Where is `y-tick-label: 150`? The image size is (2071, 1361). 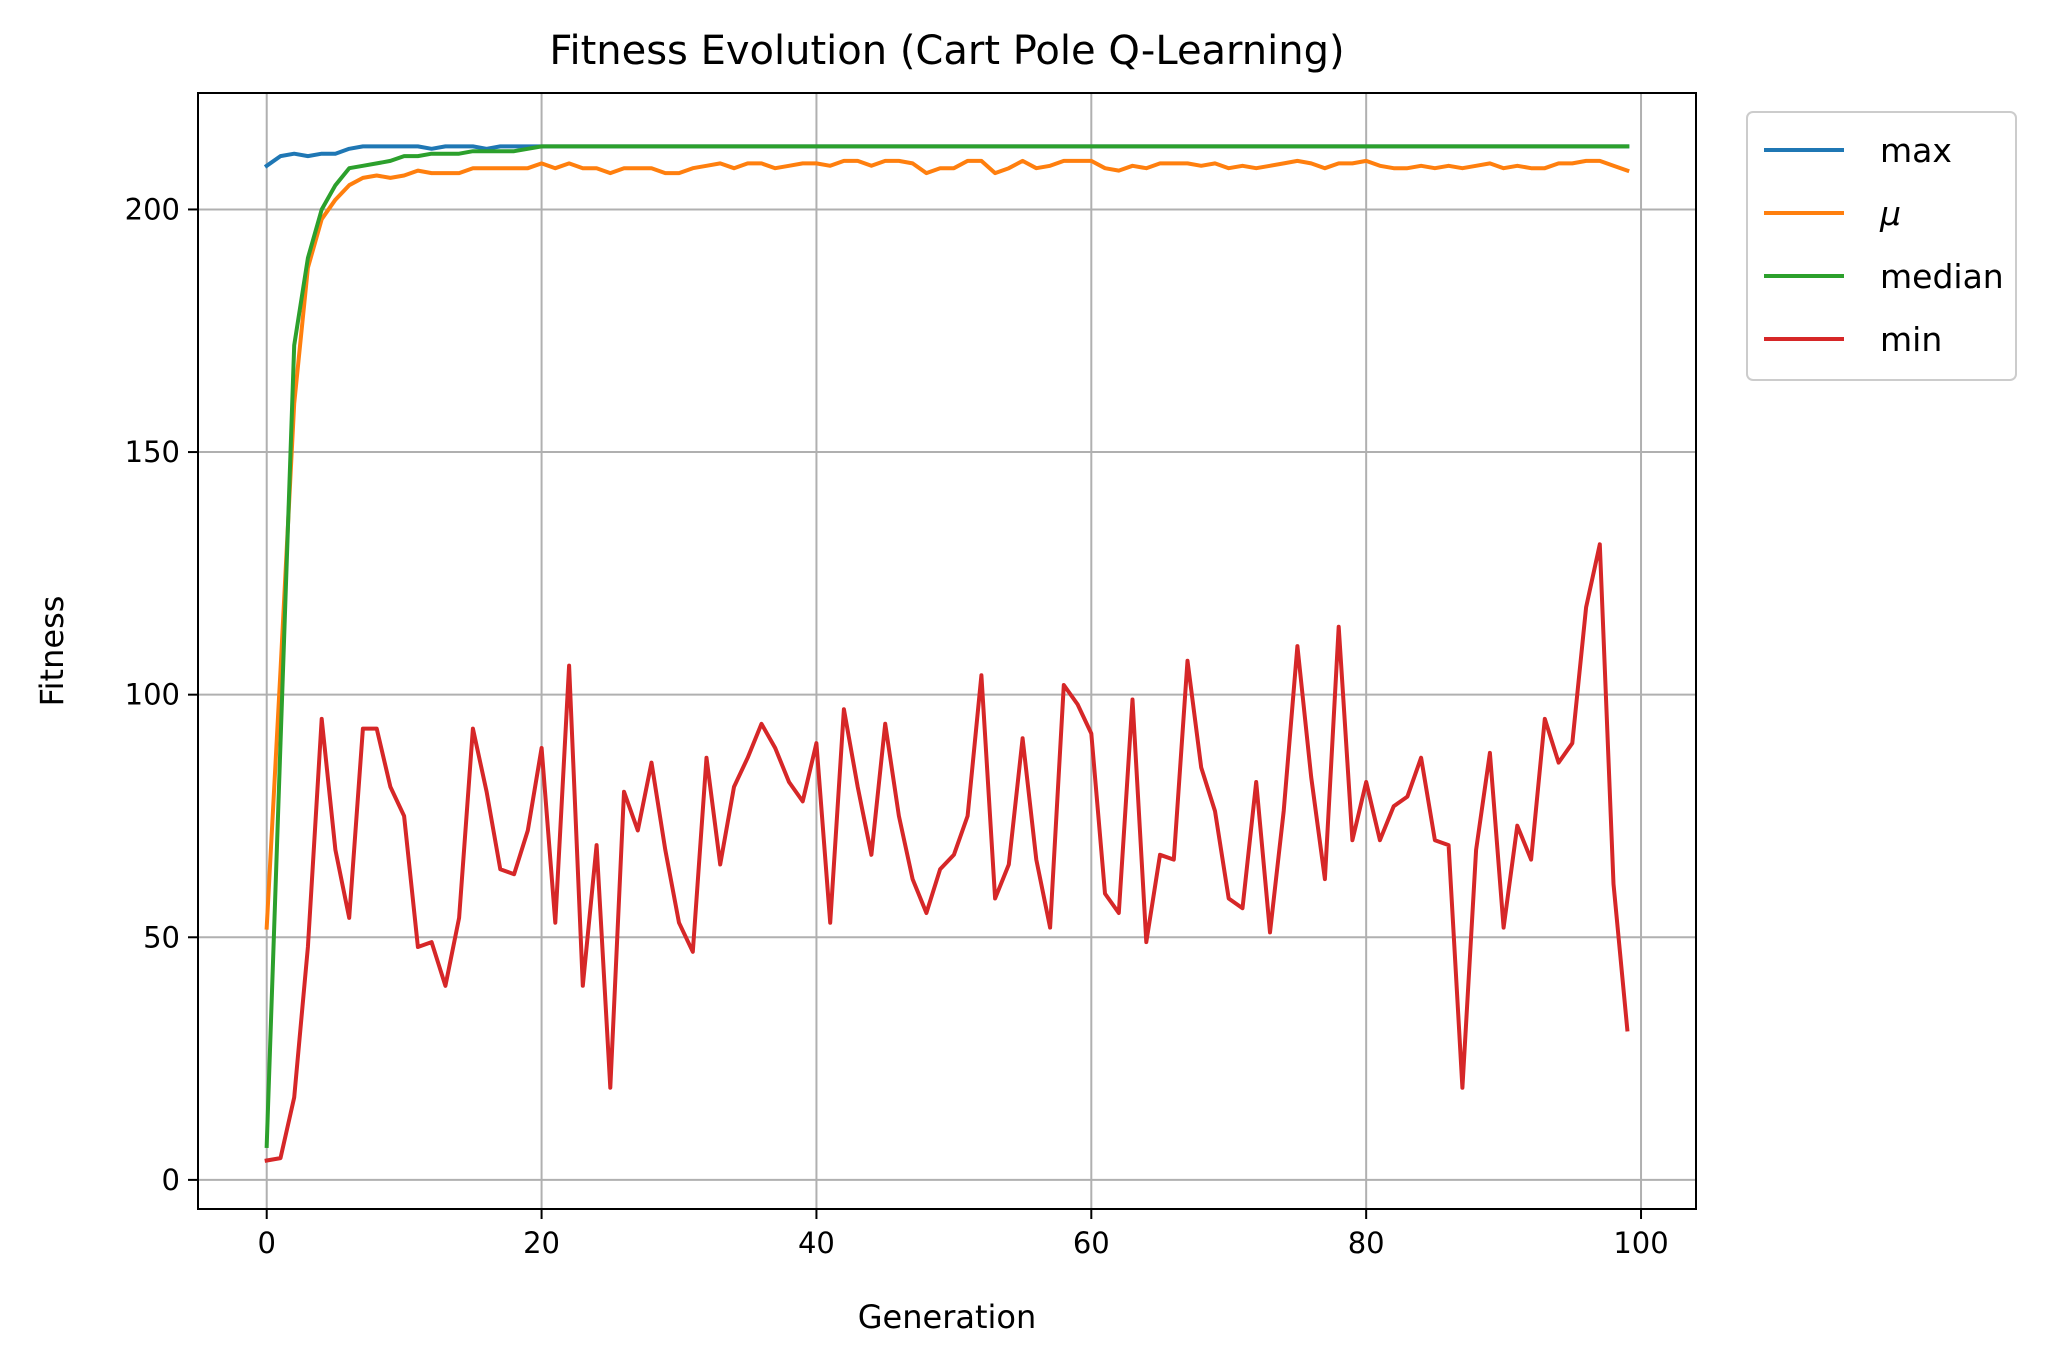
y-tick-label: 150 is located at coordinates (152, 452).